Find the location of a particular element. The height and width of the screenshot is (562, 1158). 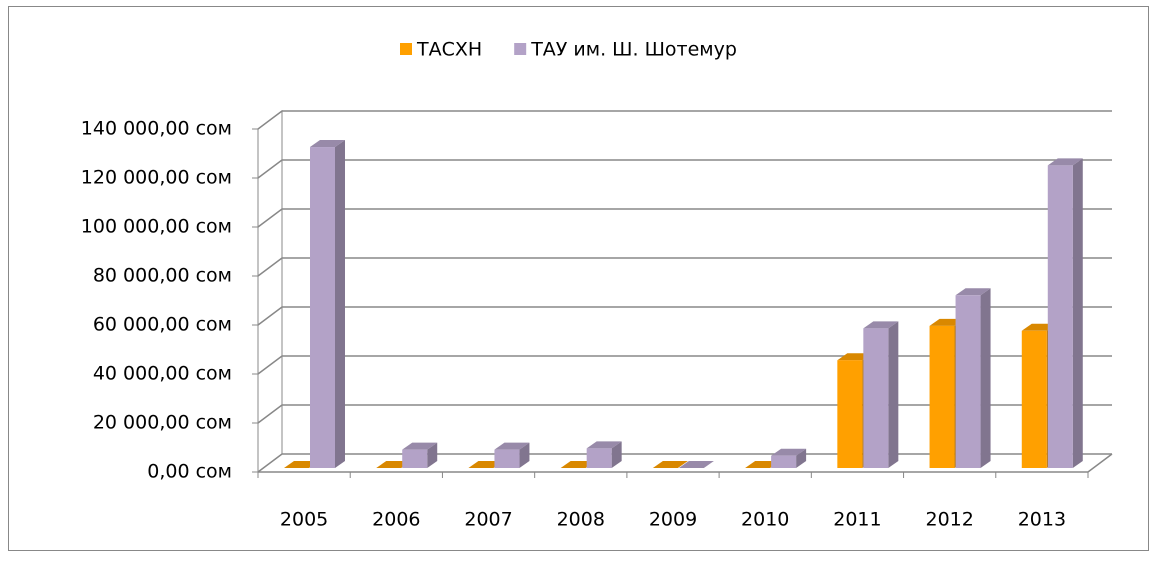

x-tick-label: 2008 is located at coordinates (581, 520).